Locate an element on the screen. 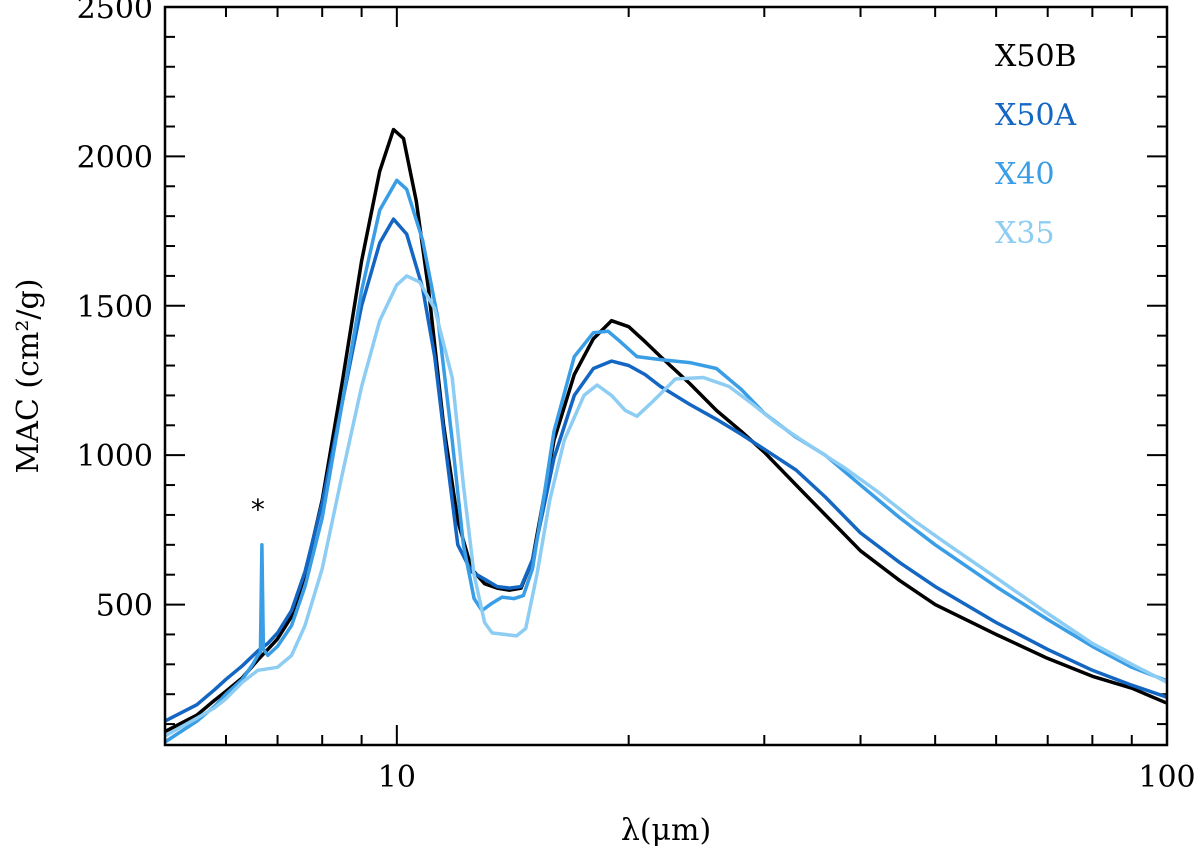  y-tick-label: 2500 is located at coordinates (115, 13).